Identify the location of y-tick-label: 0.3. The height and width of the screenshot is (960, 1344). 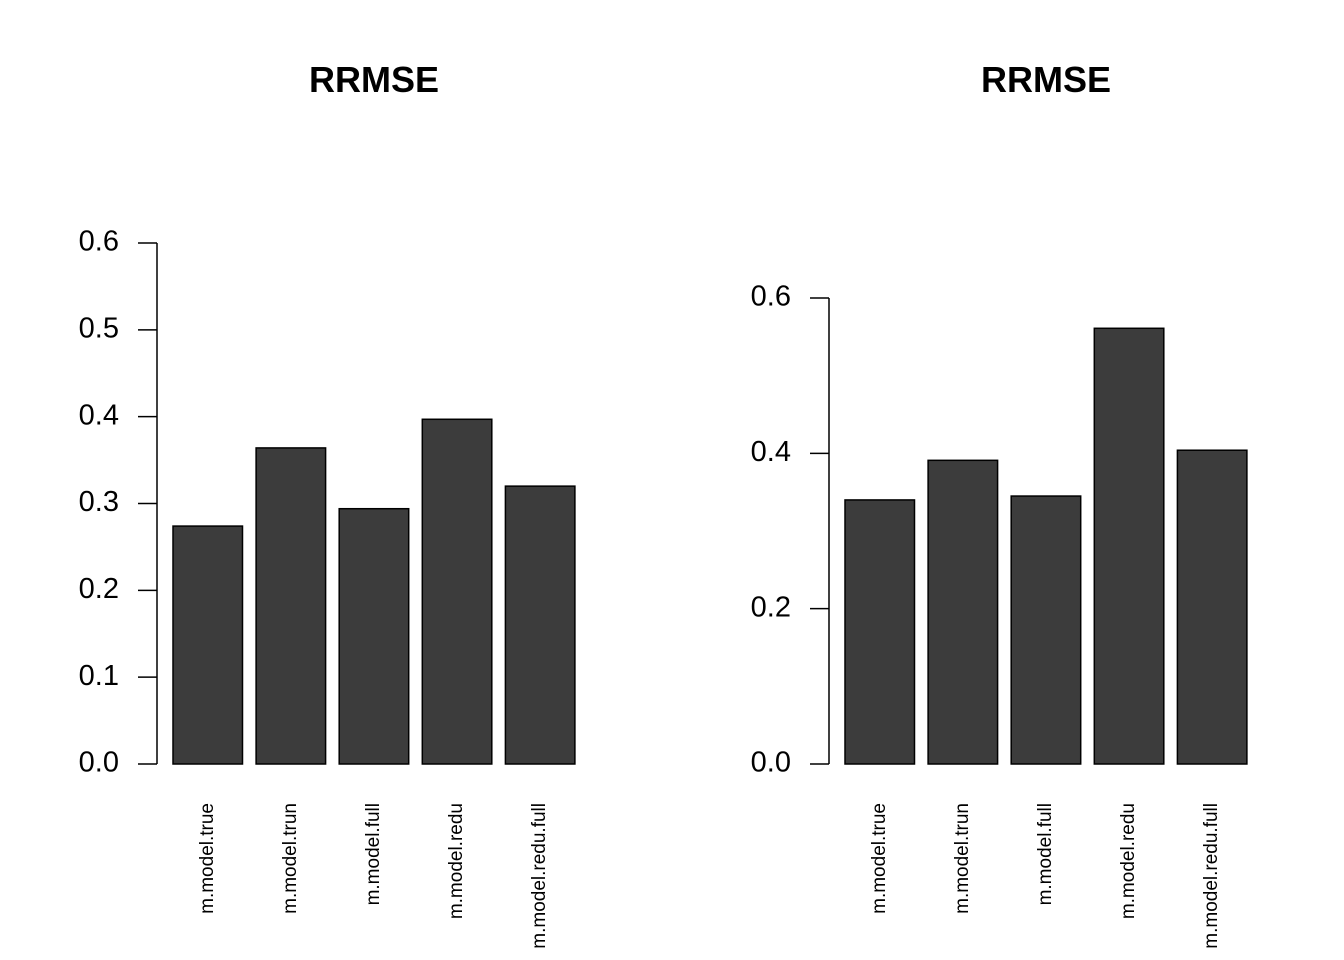
(99, 502).